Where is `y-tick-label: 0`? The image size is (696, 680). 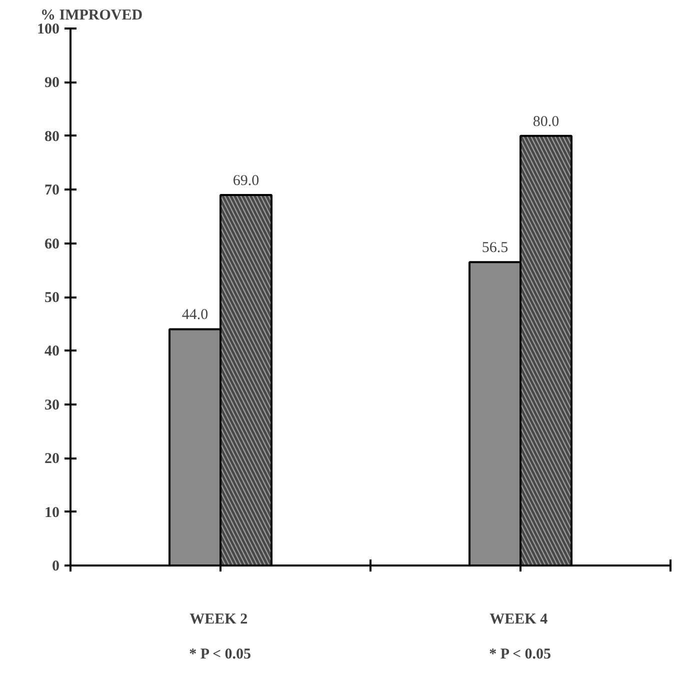 y-tick-label: 0 is located at coordinates (56, 566).